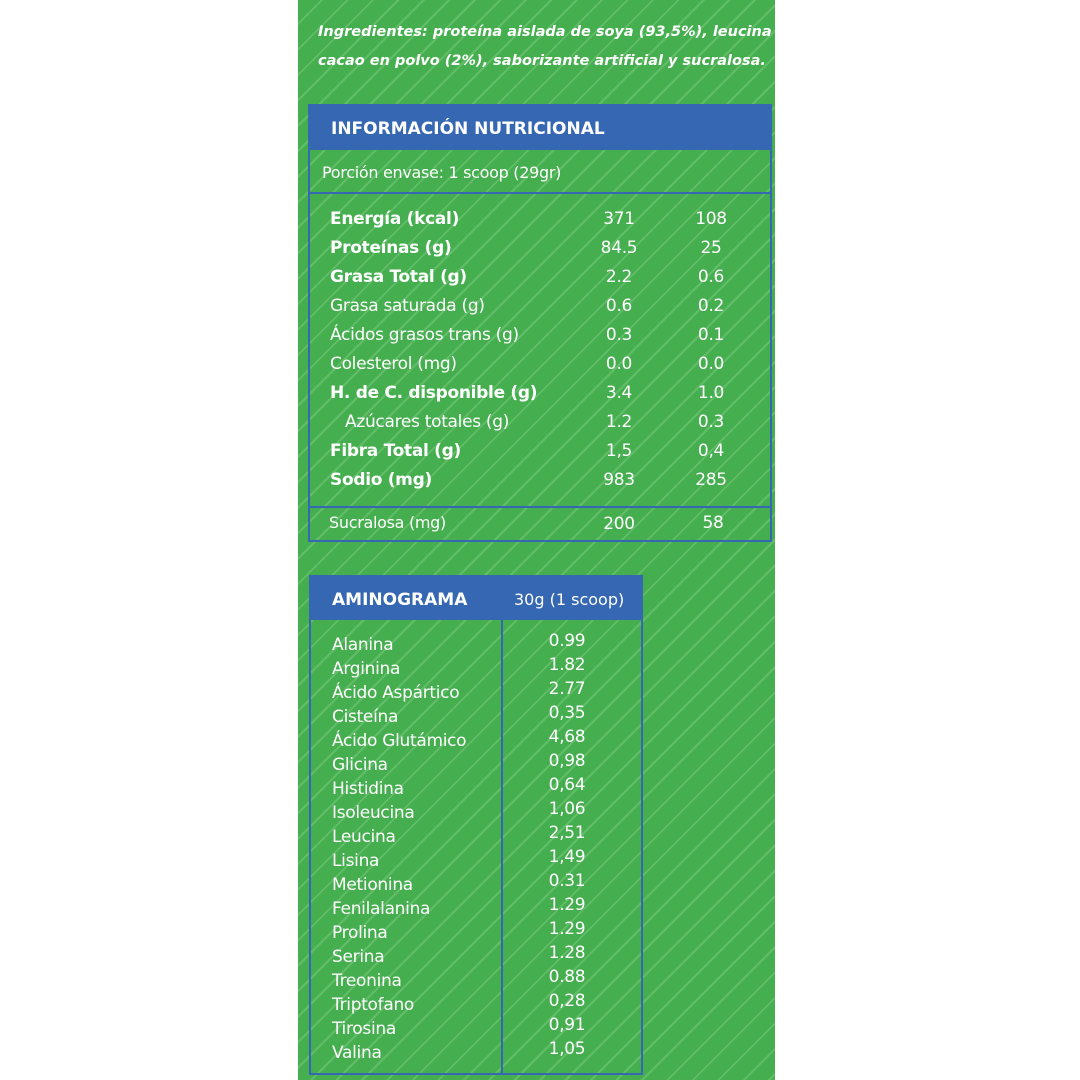 The height and width of the screenshot is (1080, 1080). I want to click on nutrient-value: 58, so click(713, 523).